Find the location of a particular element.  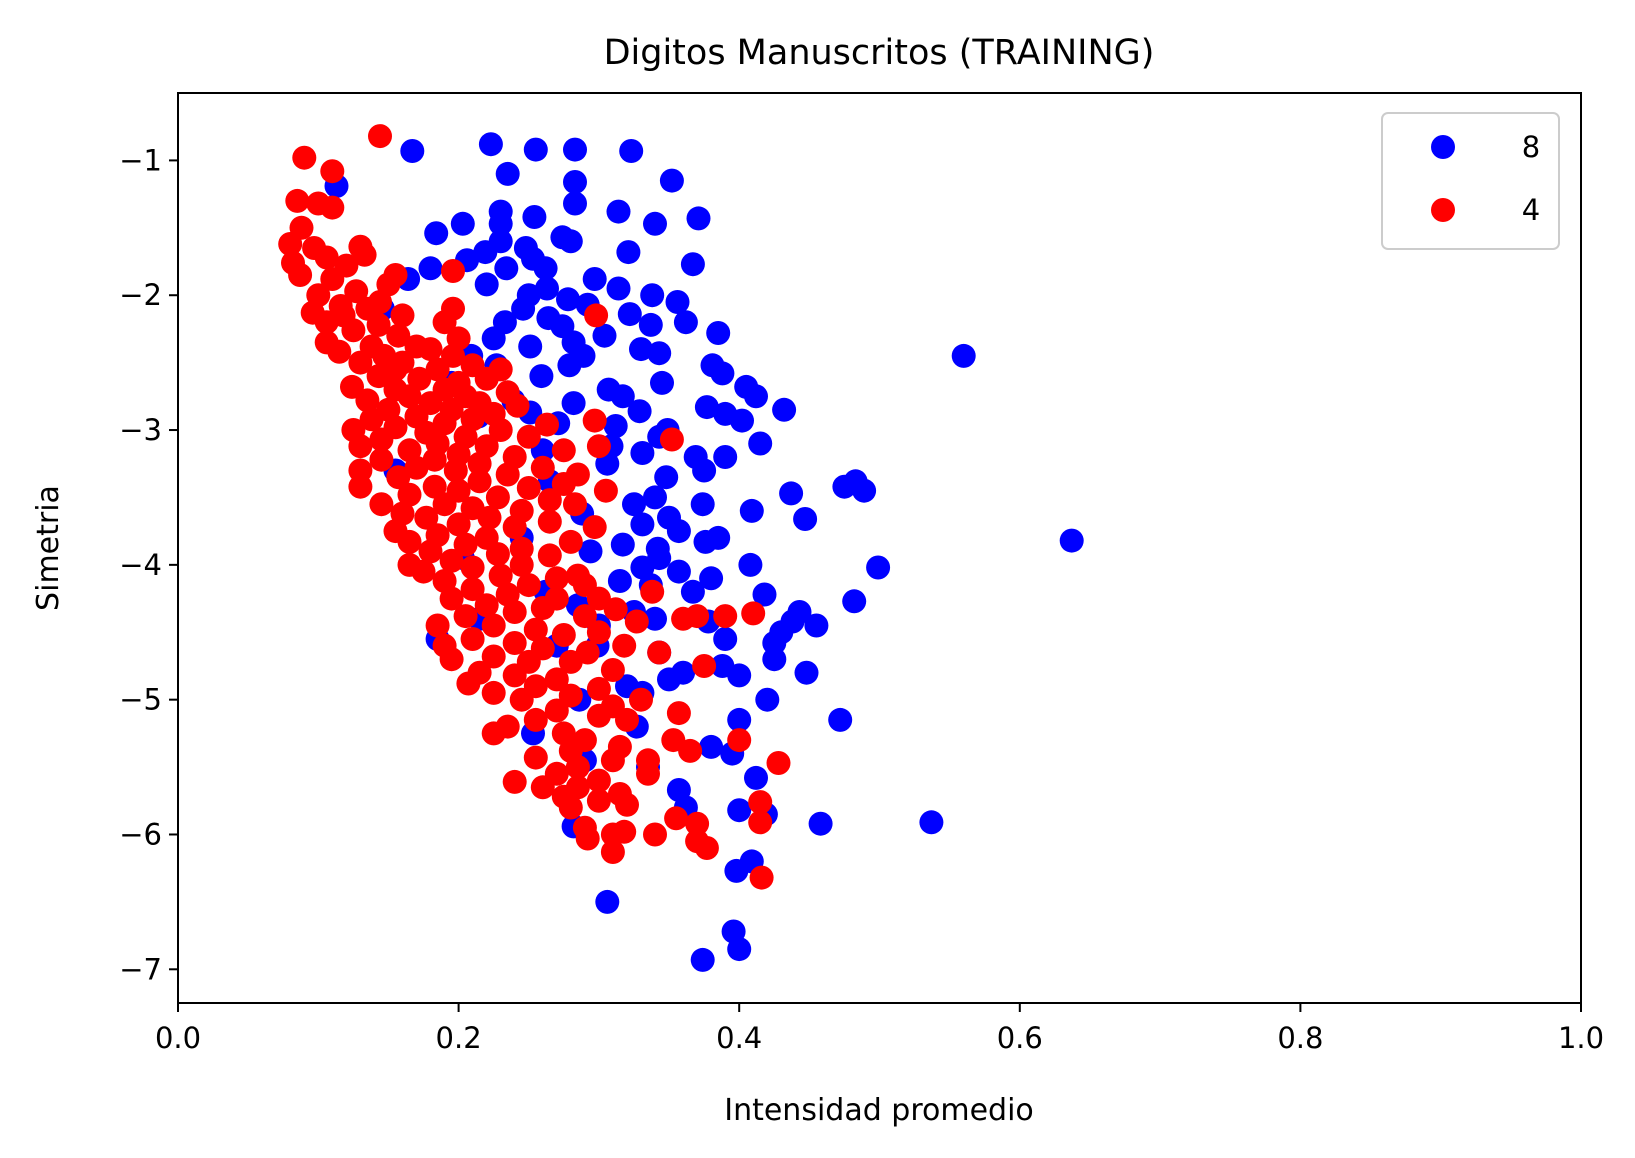

y-axis-label: Simetria is located at coordinates (48, 548).